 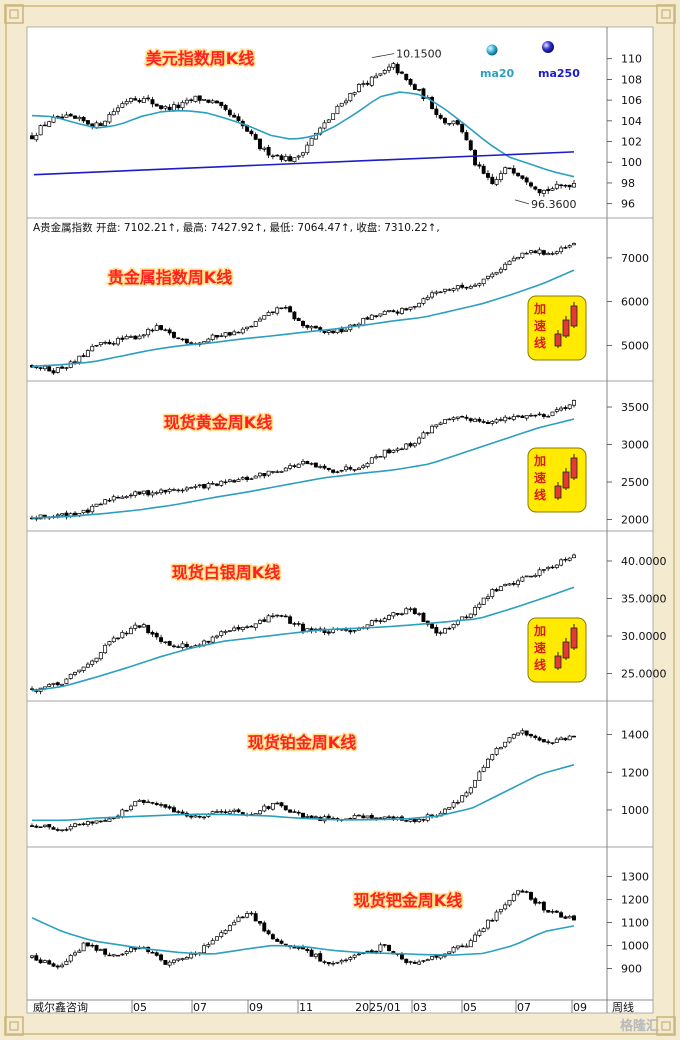 I want to click on ma20-legend-marker, so click(x=492, y=50).